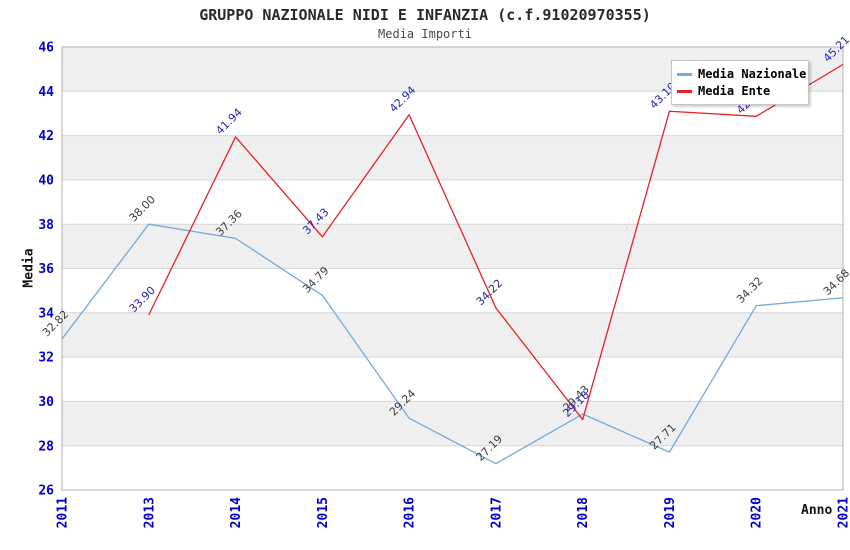  I want to click on x-axis-title: Anno, so click(817, 510).